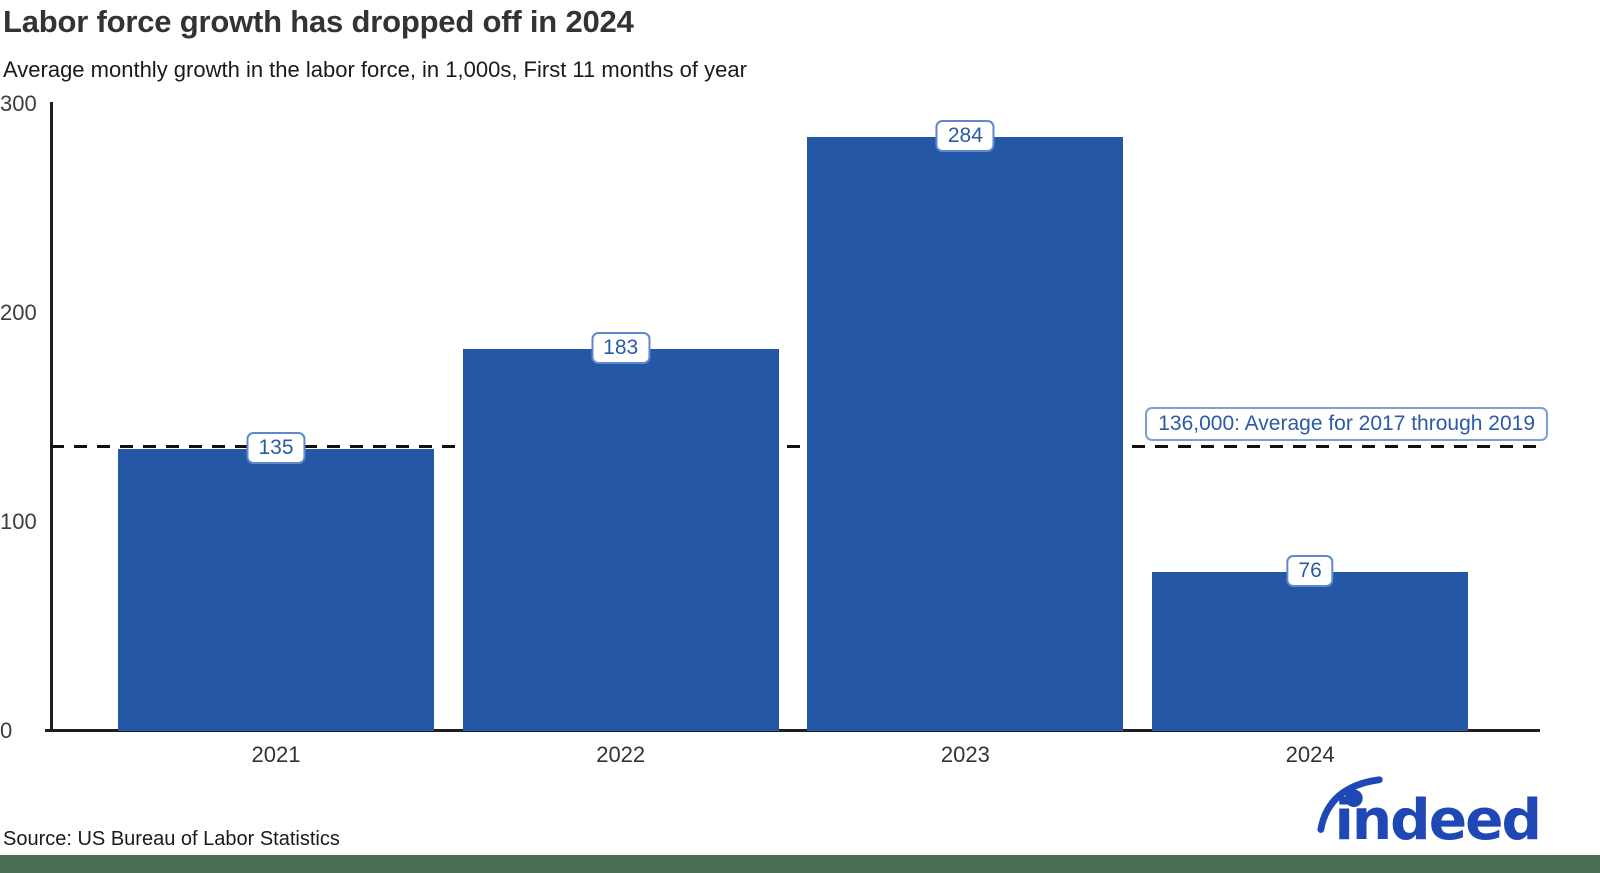 The image size is (1600, 873). What do you see at coordinates (1346, 423) in the screenshot?
I see `reference-line-label: 136,000: Average for 2017 through 2019` at bounding box center [1346, 423].